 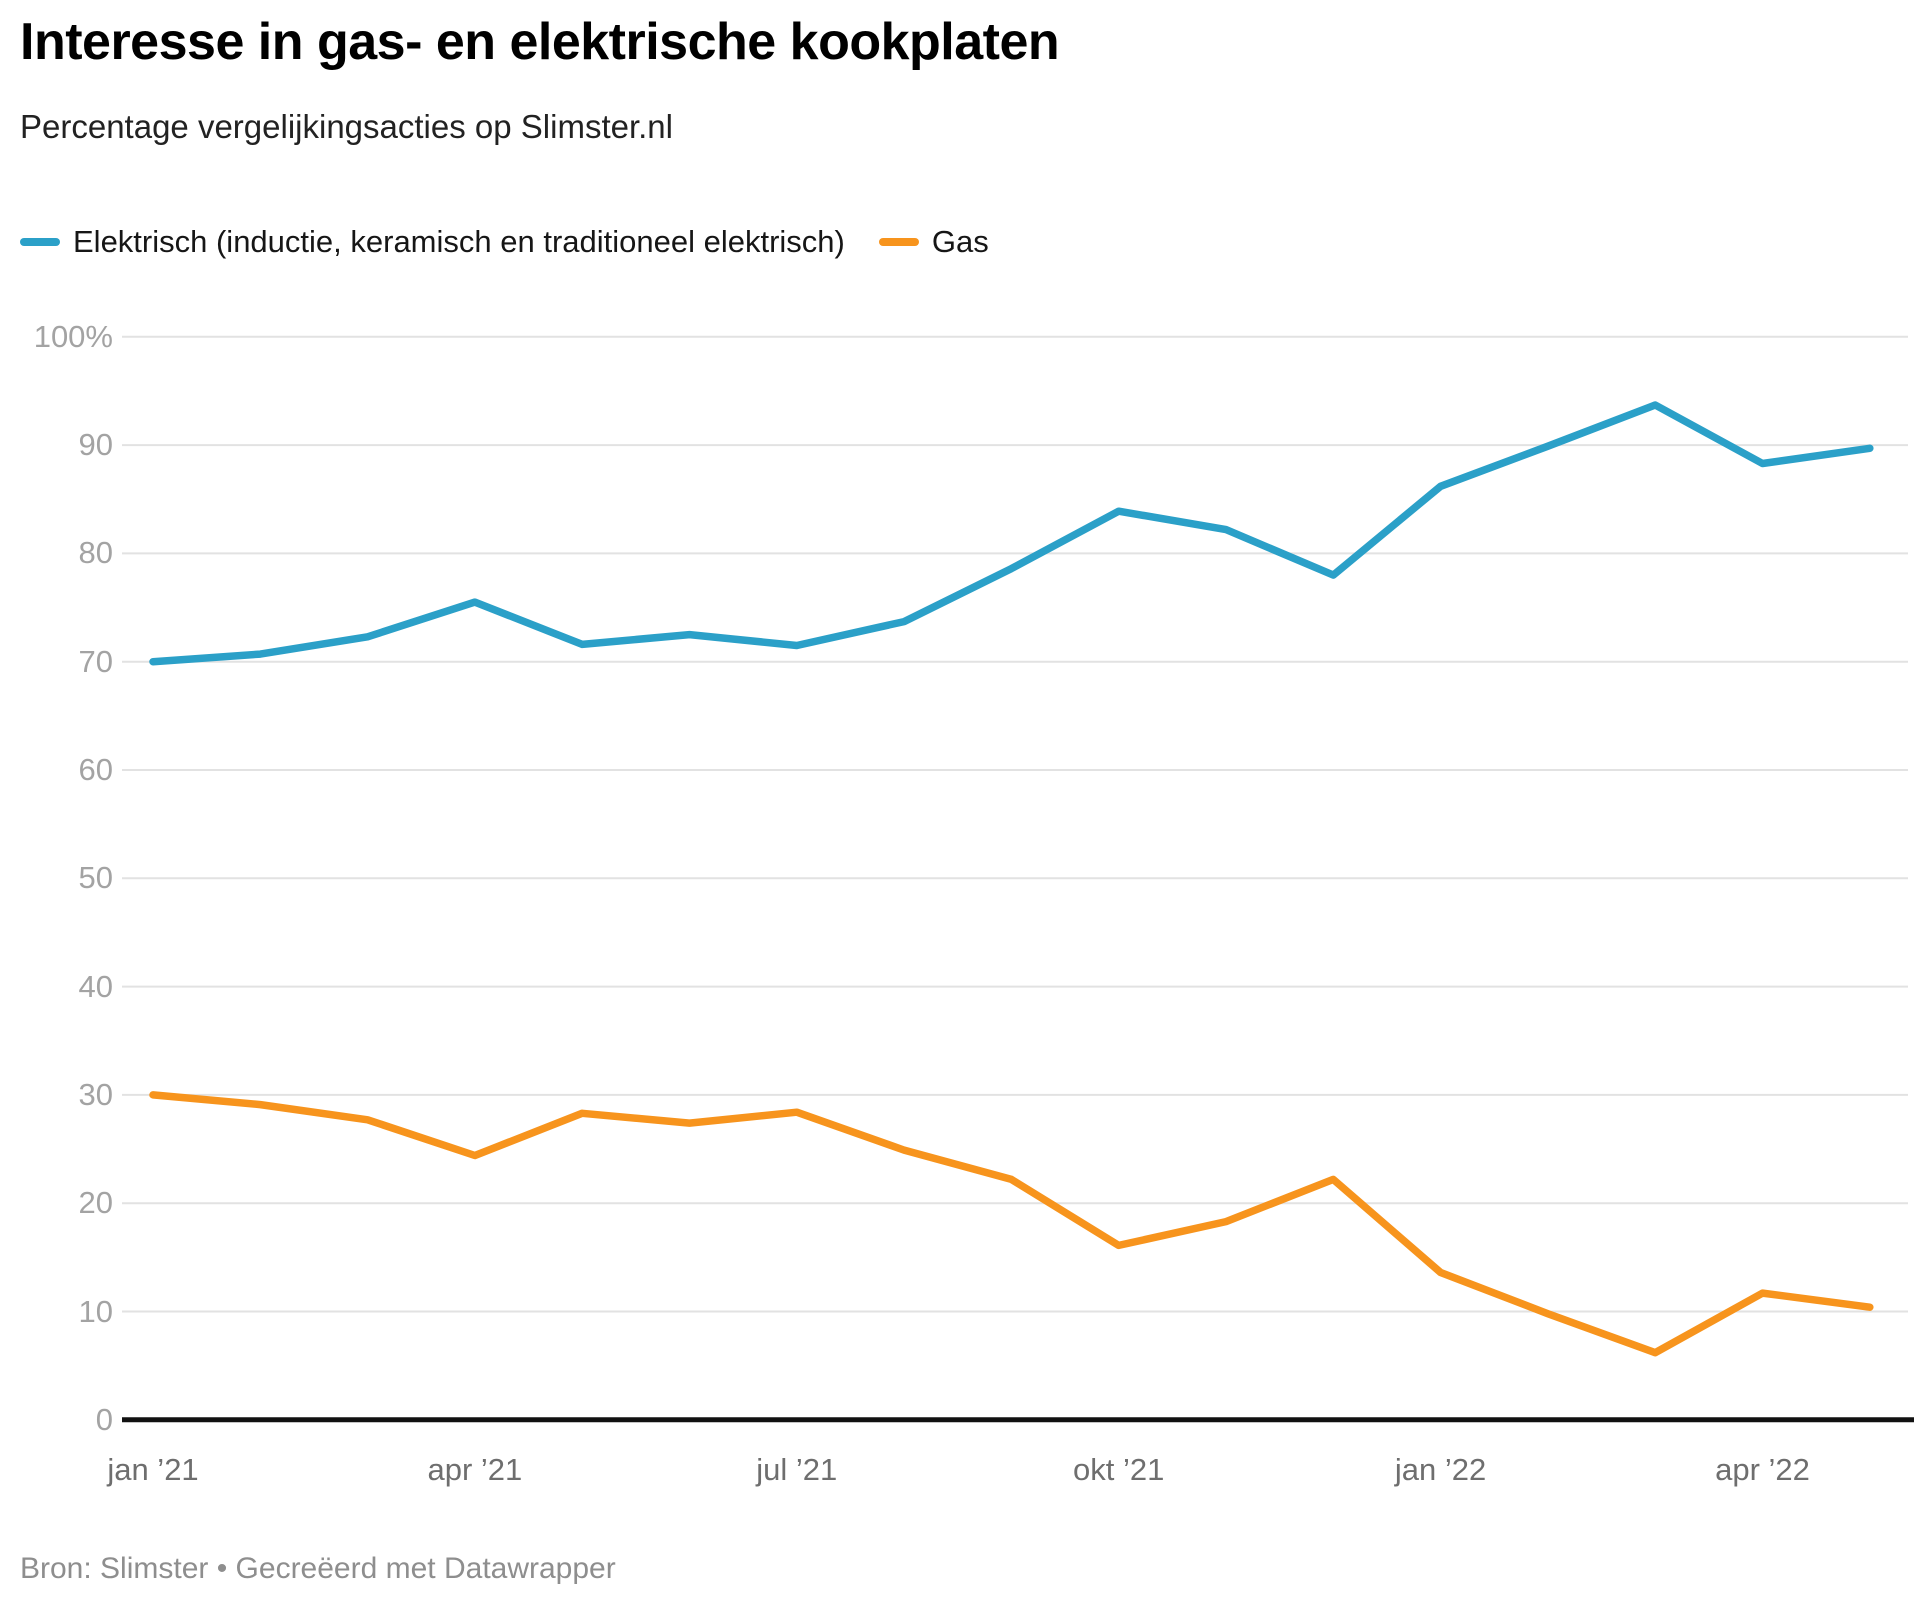 I want to click on x-axis-tick-5: apr ’22, so click(x=1762, y=1469).